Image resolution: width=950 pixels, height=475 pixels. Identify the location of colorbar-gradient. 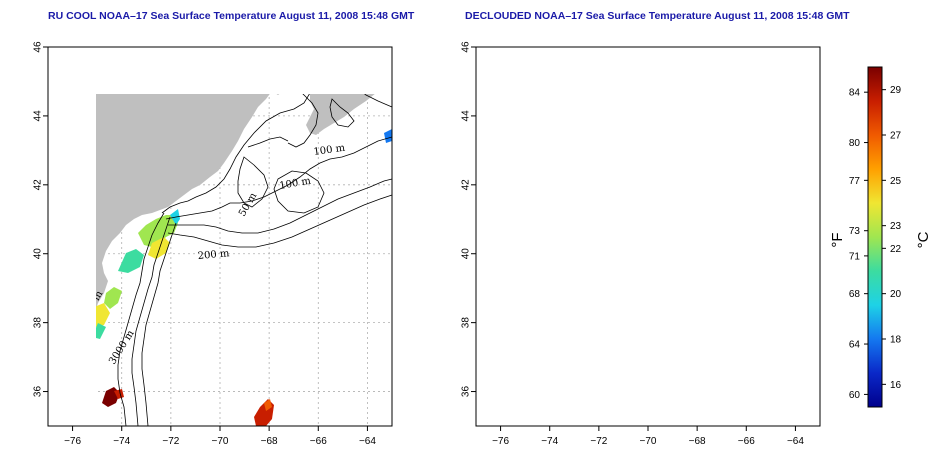
(875, 237).